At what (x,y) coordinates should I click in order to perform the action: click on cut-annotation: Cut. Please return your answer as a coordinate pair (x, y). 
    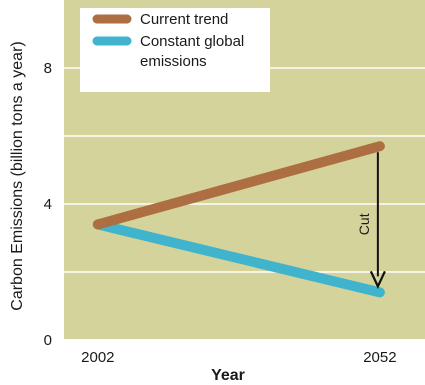
    Looking at the image, I should click on (371, 221).